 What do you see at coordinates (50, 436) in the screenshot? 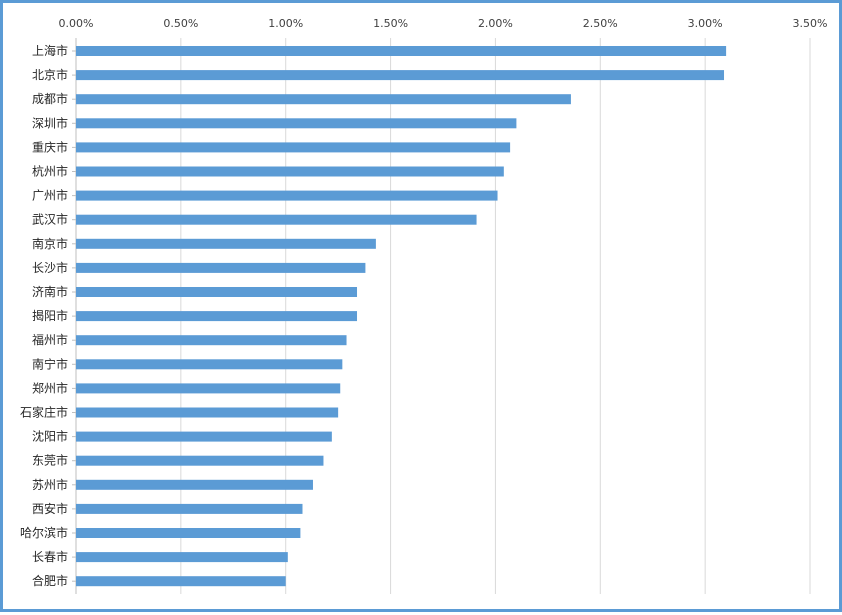
I see `category-label: 沈阳市` at bounding box center [50, 436].